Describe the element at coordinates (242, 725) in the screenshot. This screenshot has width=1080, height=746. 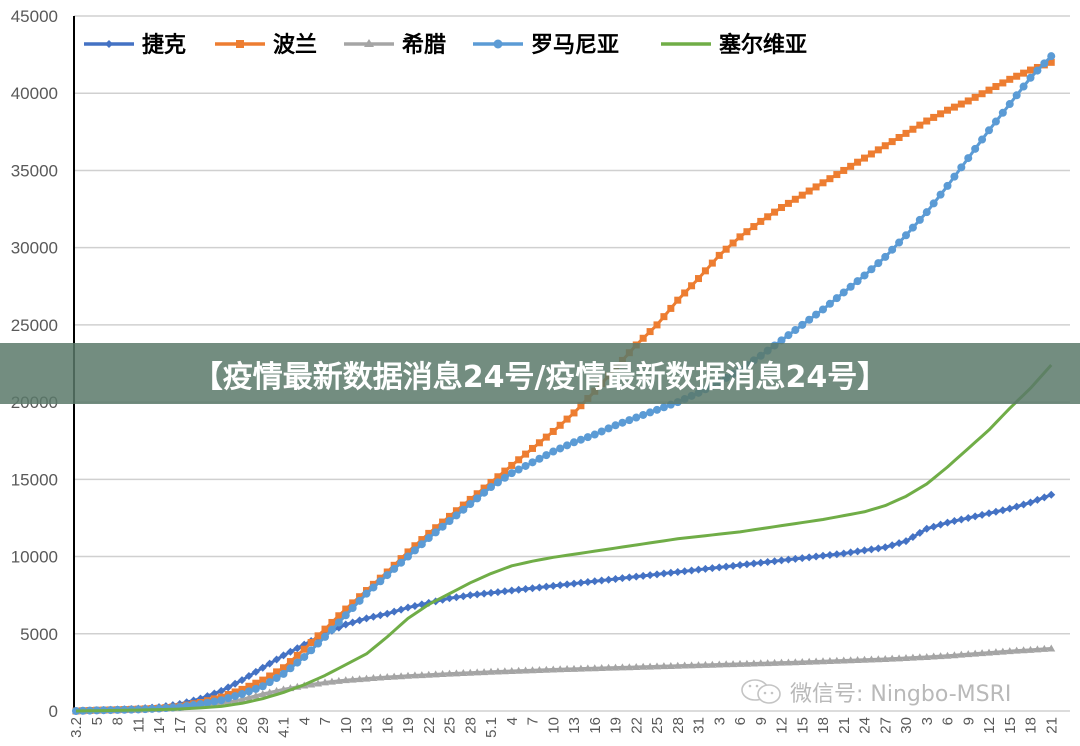
I see `x-tick-label: 26` at that location.